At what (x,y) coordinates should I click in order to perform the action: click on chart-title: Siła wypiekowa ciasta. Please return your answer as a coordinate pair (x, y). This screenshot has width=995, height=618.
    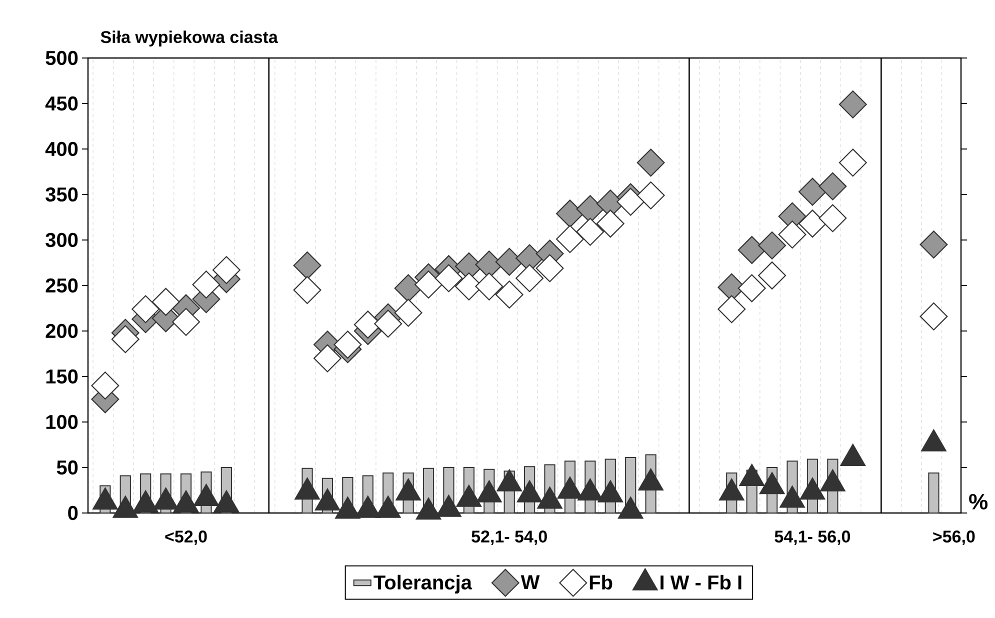
    Looking at the image, I should click on (189, 38).